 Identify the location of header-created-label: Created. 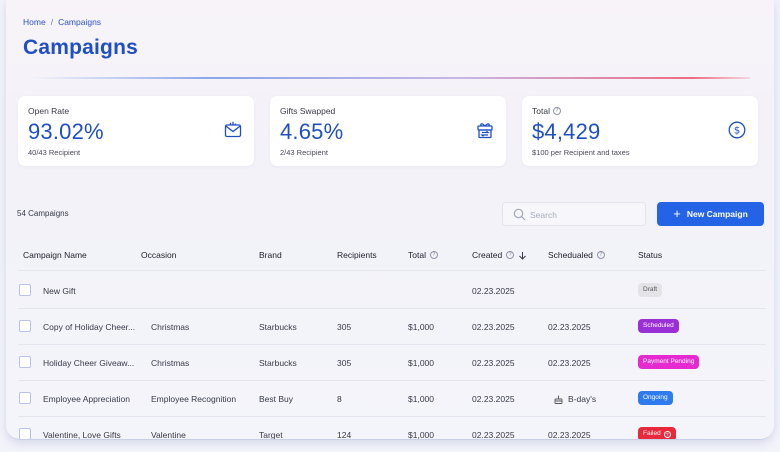
(487, 255).